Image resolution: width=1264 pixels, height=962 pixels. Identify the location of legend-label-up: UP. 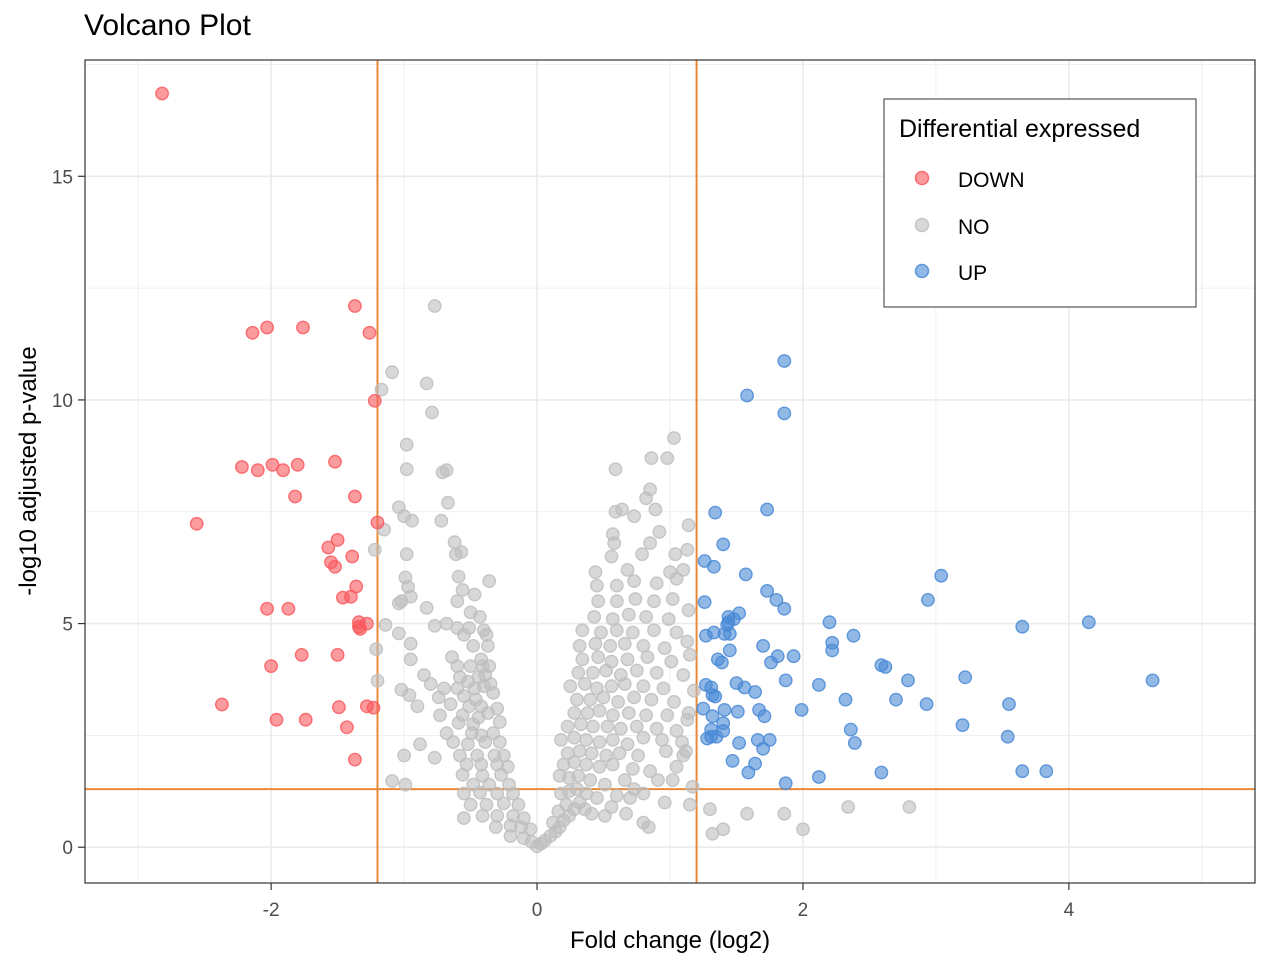
(972, 273).